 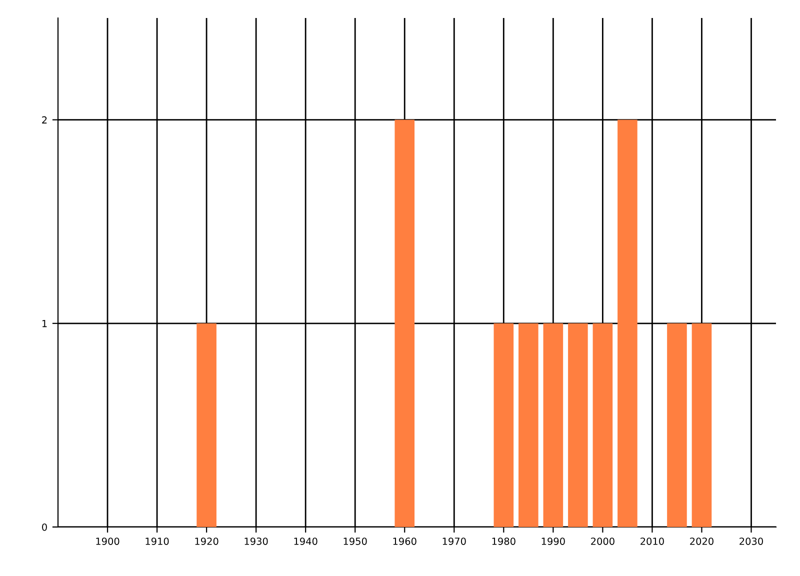 I want to click on x-tick-label: 1990, so click(x=553, y=541).